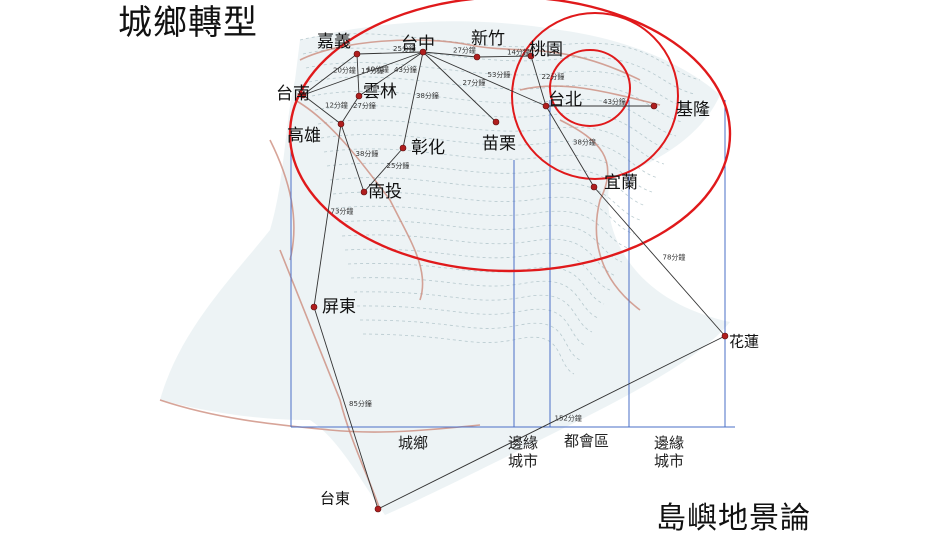  I want to click on city-label-taoyuan: 桃園, so click(546, 50).